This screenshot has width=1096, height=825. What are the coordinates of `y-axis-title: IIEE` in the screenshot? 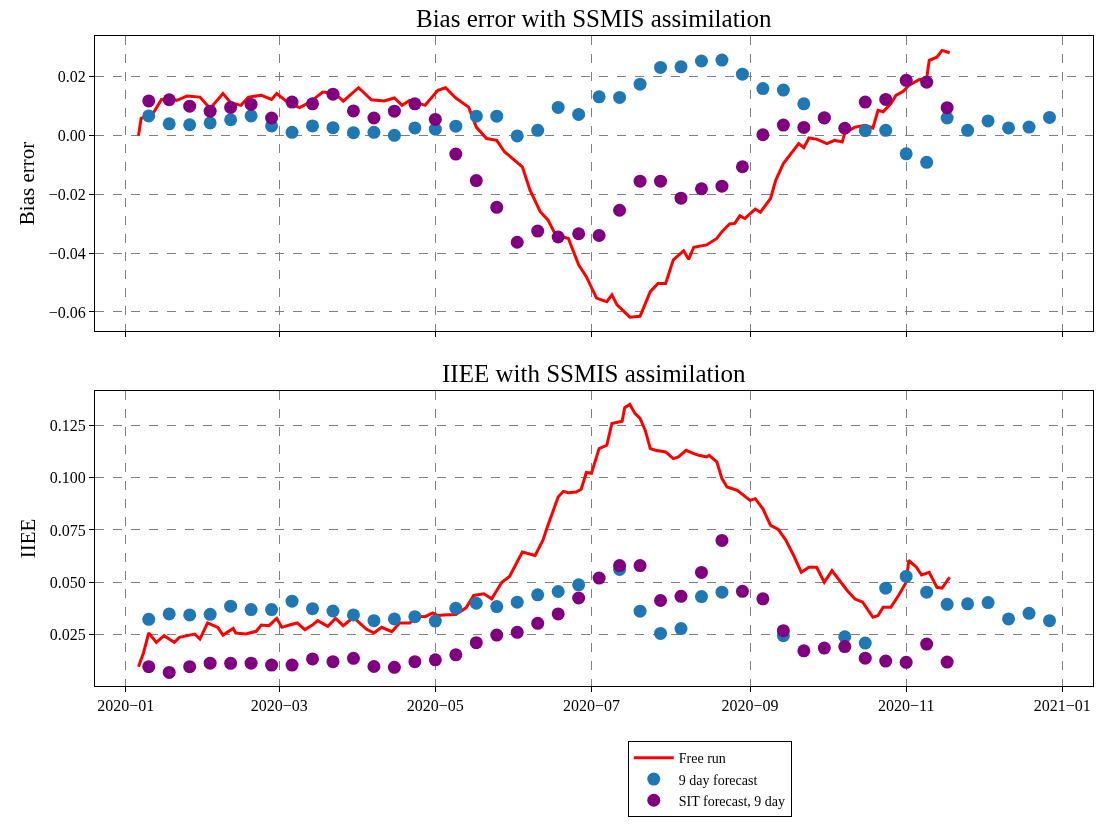 It's located at (27, 538).